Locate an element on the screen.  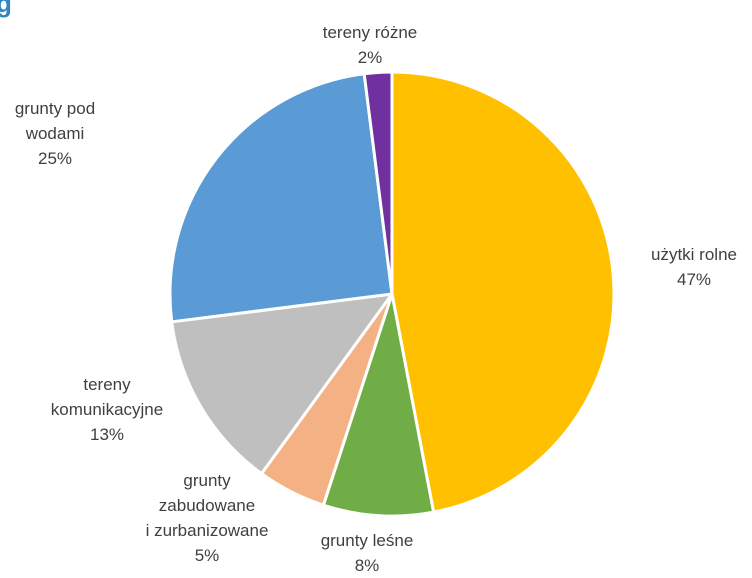
label-grunty-lesne-text: grunty leśne is located at coordinates (367, 540).